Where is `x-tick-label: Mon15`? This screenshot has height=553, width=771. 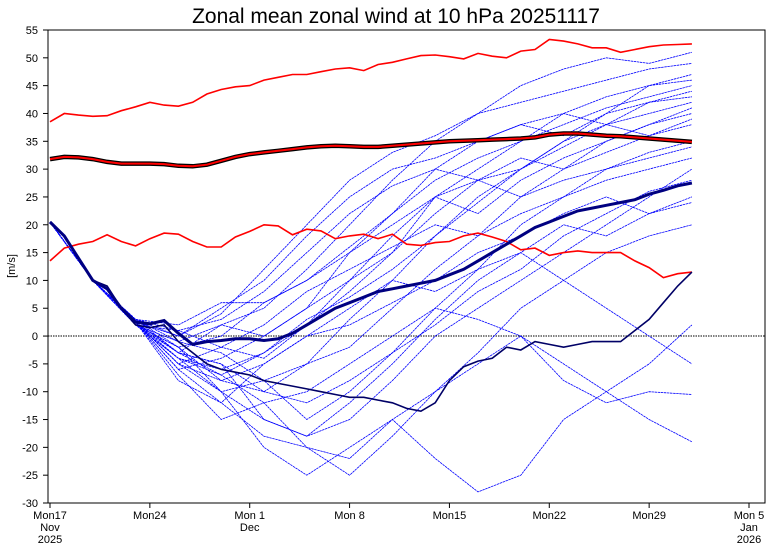
x-tick-label: Mon15 is located at coordinates (450, 516).